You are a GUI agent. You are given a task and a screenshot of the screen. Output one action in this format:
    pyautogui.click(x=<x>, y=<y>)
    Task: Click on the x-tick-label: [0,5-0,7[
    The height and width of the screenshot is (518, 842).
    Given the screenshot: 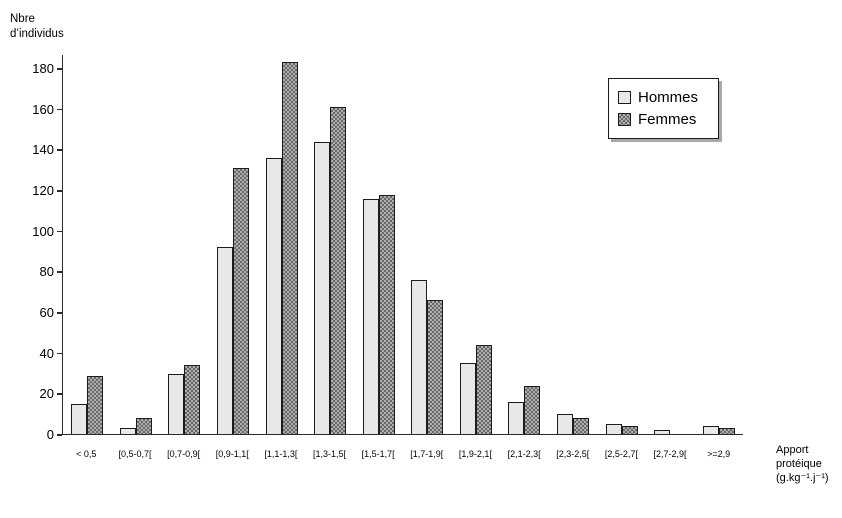 What is the action you would take?
    pyautogui.click(x=135, y=454)
    